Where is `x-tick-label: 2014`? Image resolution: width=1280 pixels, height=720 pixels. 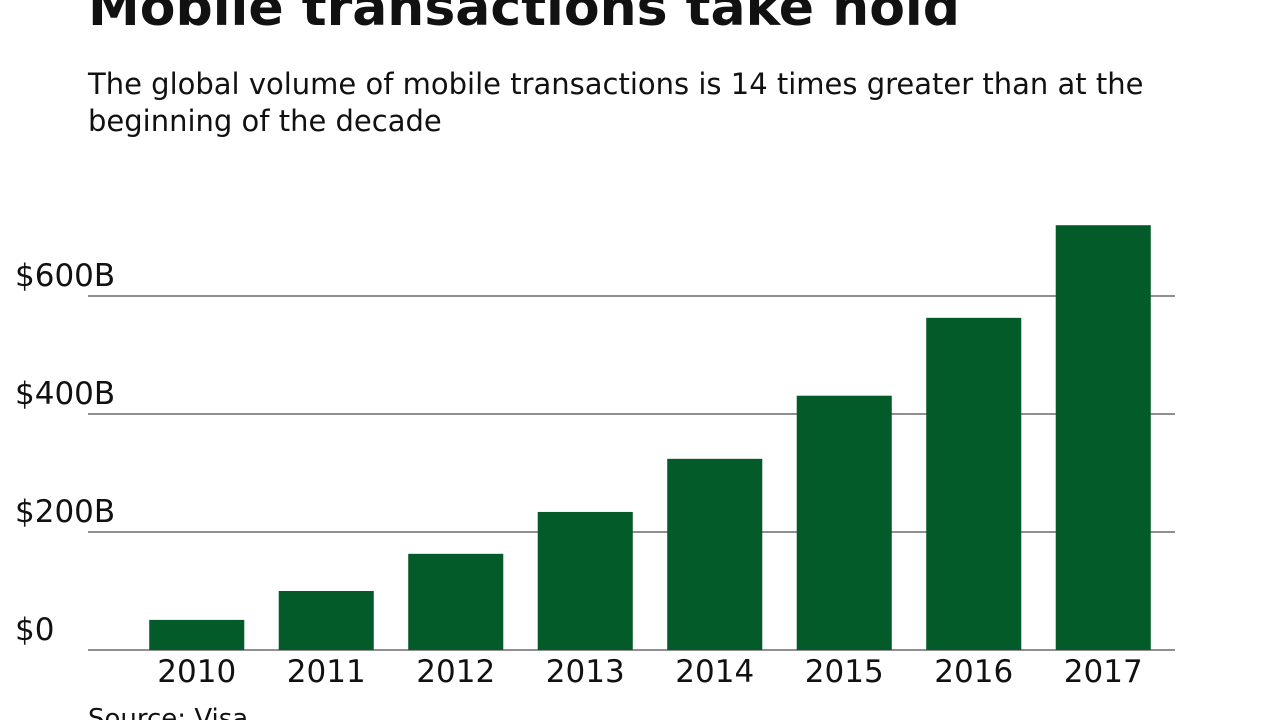
x-tick-label: 2014 is located at coordinates (714, 672).